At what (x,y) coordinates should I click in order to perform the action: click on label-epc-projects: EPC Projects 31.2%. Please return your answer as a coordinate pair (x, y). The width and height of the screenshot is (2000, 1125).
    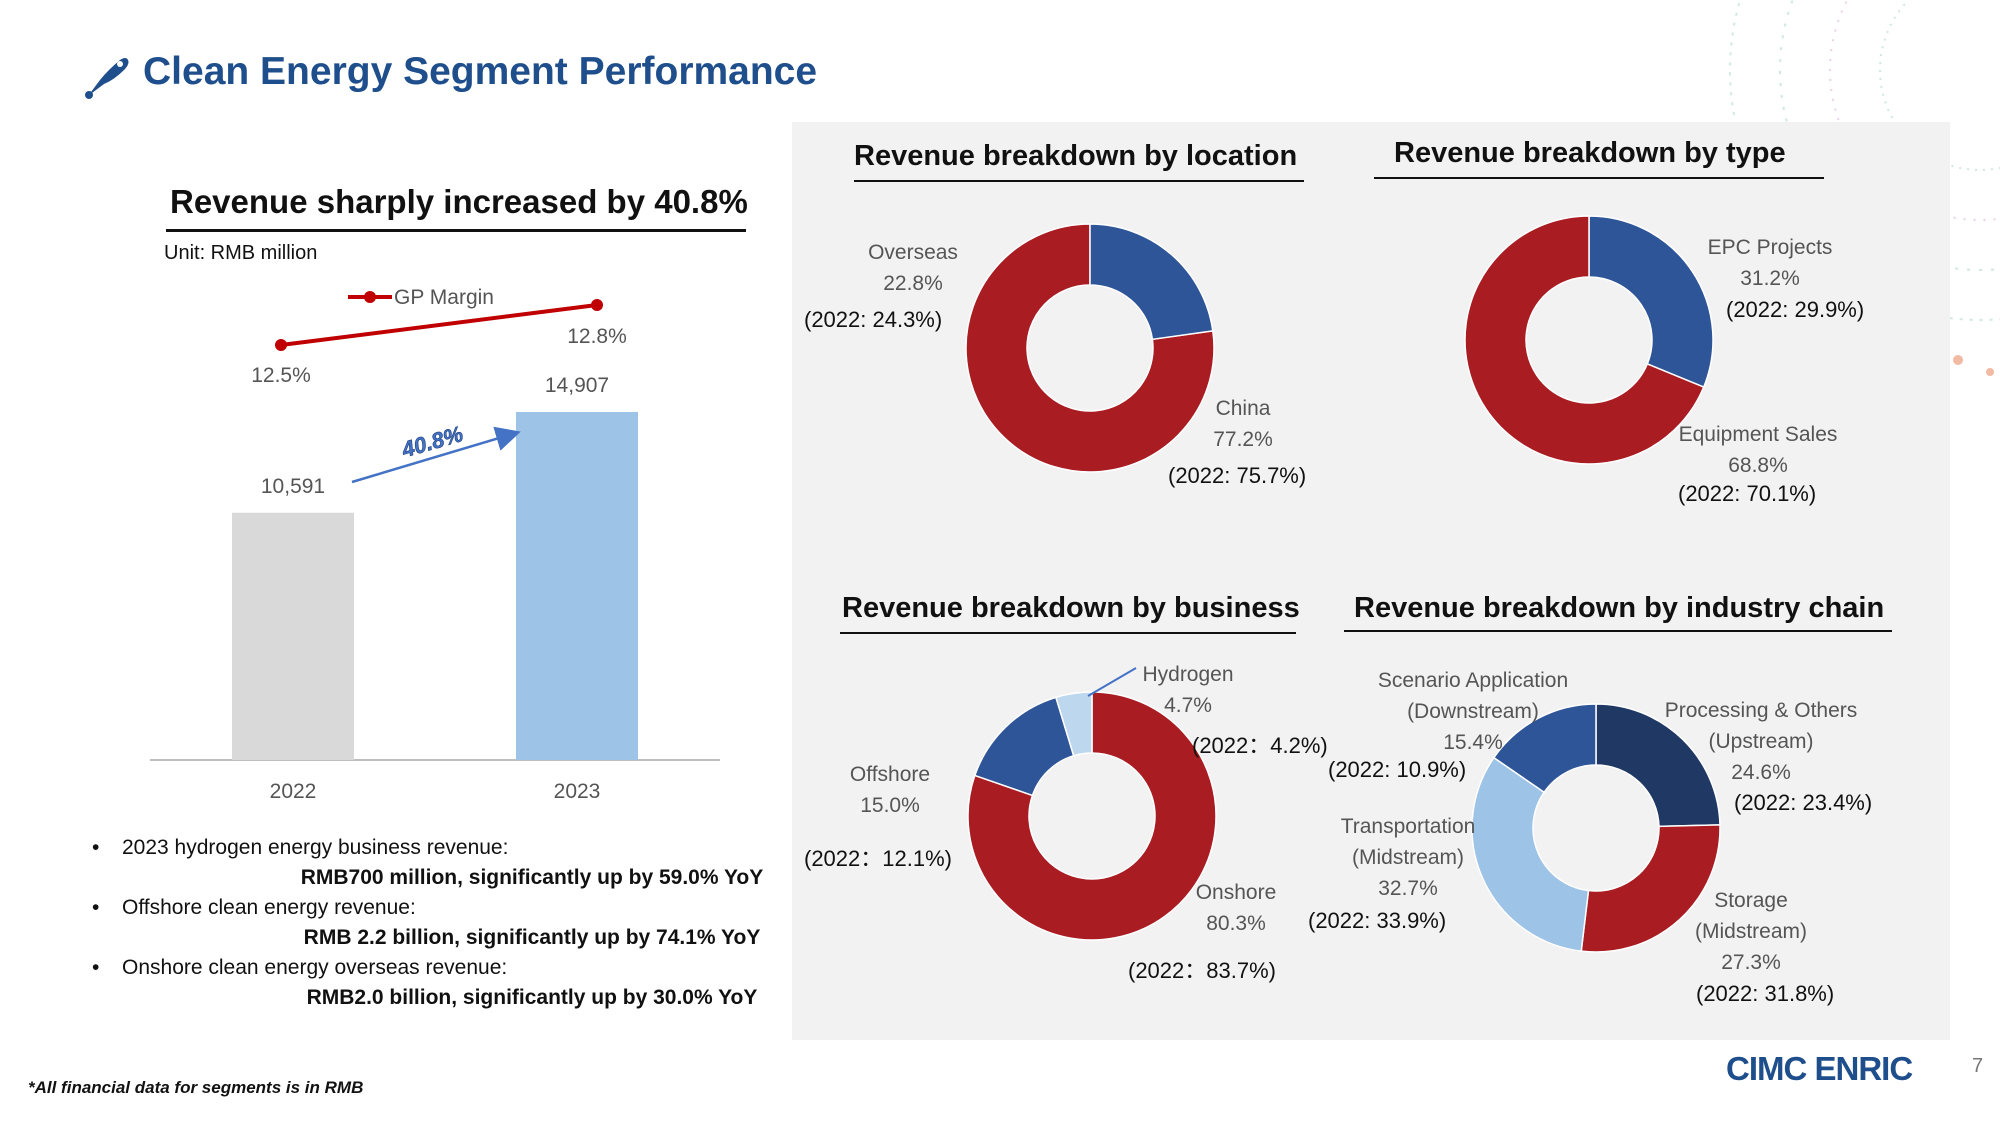
    Looking at the image, I should click on (1770, 263).